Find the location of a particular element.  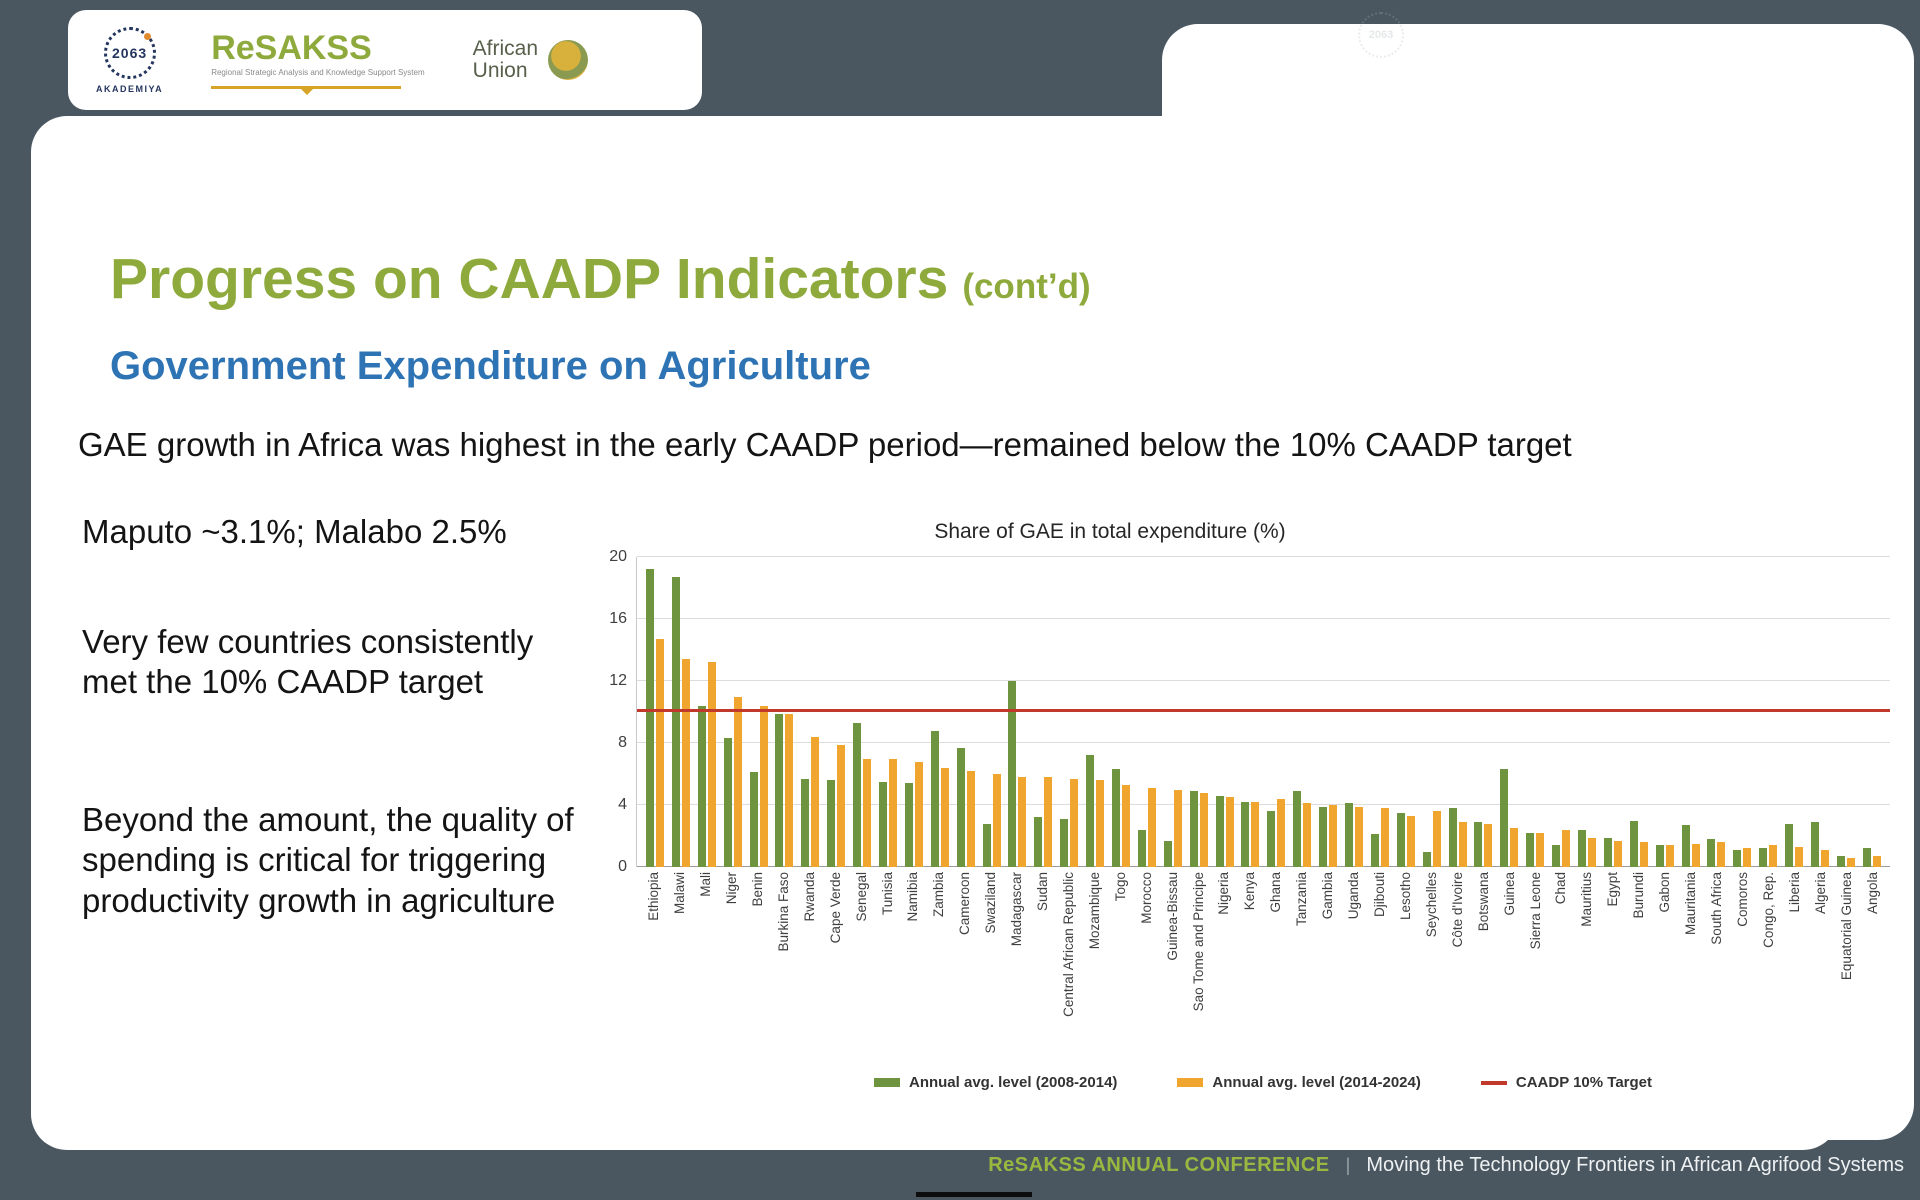

x-label-cell: Cape Verde is located at coordinates (835, 972).